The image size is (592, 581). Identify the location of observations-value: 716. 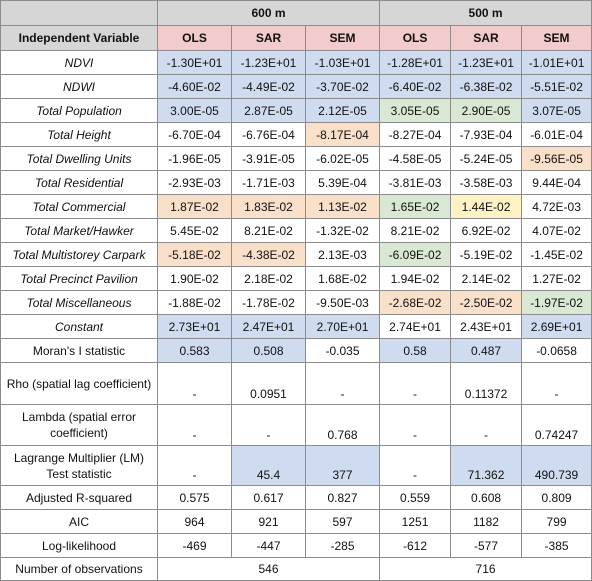
(485, 569).